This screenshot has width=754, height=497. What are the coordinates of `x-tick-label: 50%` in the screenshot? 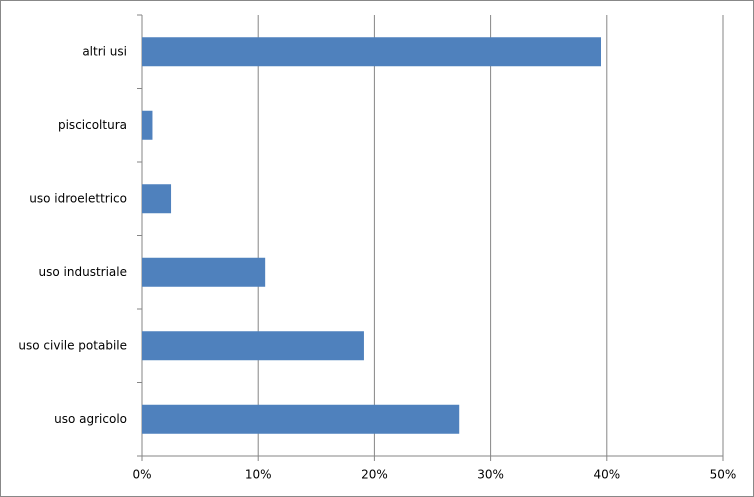 It's located at (723, 475).